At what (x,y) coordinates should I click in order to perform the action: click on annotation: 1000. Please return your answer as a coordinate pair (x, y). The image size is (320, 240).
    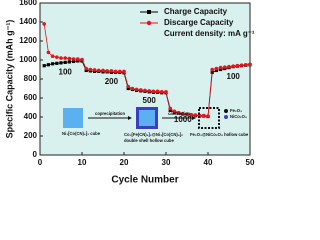
    Looking at the image, I should click on (183, 119).